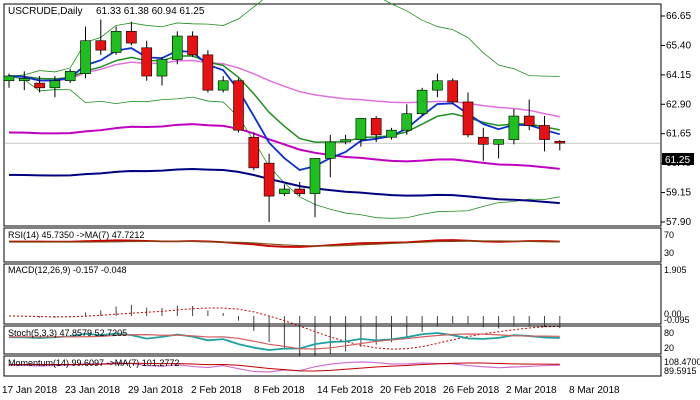  What do you see at coordinates (284, 186) in the screenshot?
I see `ma-navy-line` at bounding box center [284, 186].